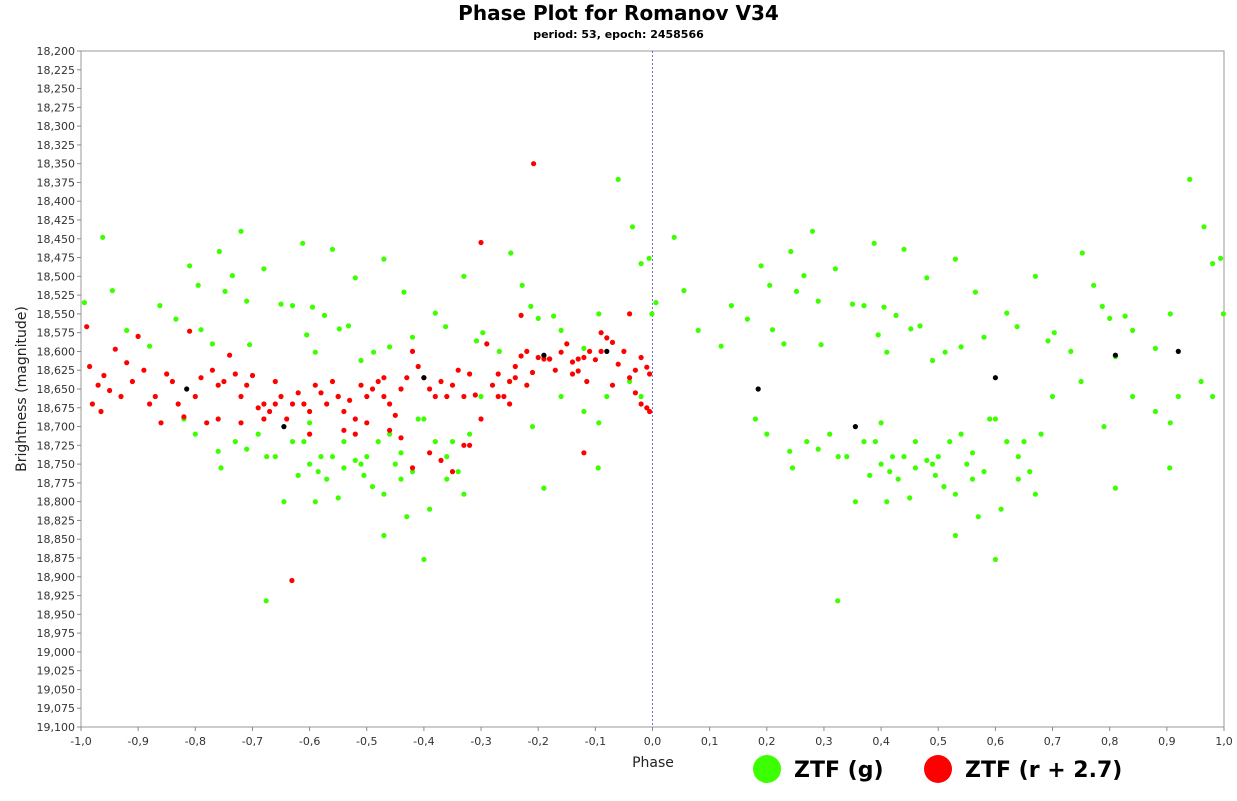  What do you see at coordinates (56, 502) in the screenshot?
I see `y-tick-label: 18,800` at bounding box center [56, 502].